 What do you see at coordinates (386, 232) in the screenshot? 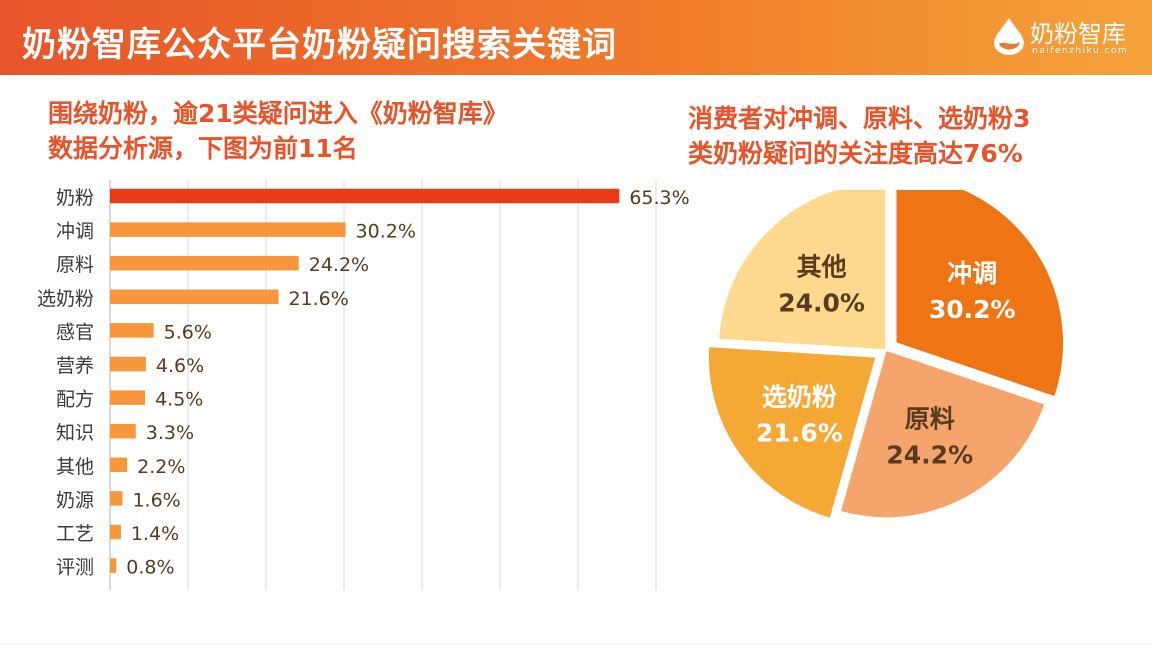
I see `bar-value-label: 30.2%` at bounding box center [386, 232].